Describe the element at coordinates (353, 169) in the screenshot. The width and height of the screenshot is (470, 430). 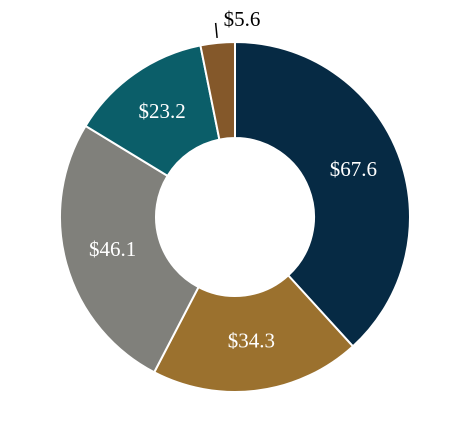
I see `value-label: $67.6` at that location.